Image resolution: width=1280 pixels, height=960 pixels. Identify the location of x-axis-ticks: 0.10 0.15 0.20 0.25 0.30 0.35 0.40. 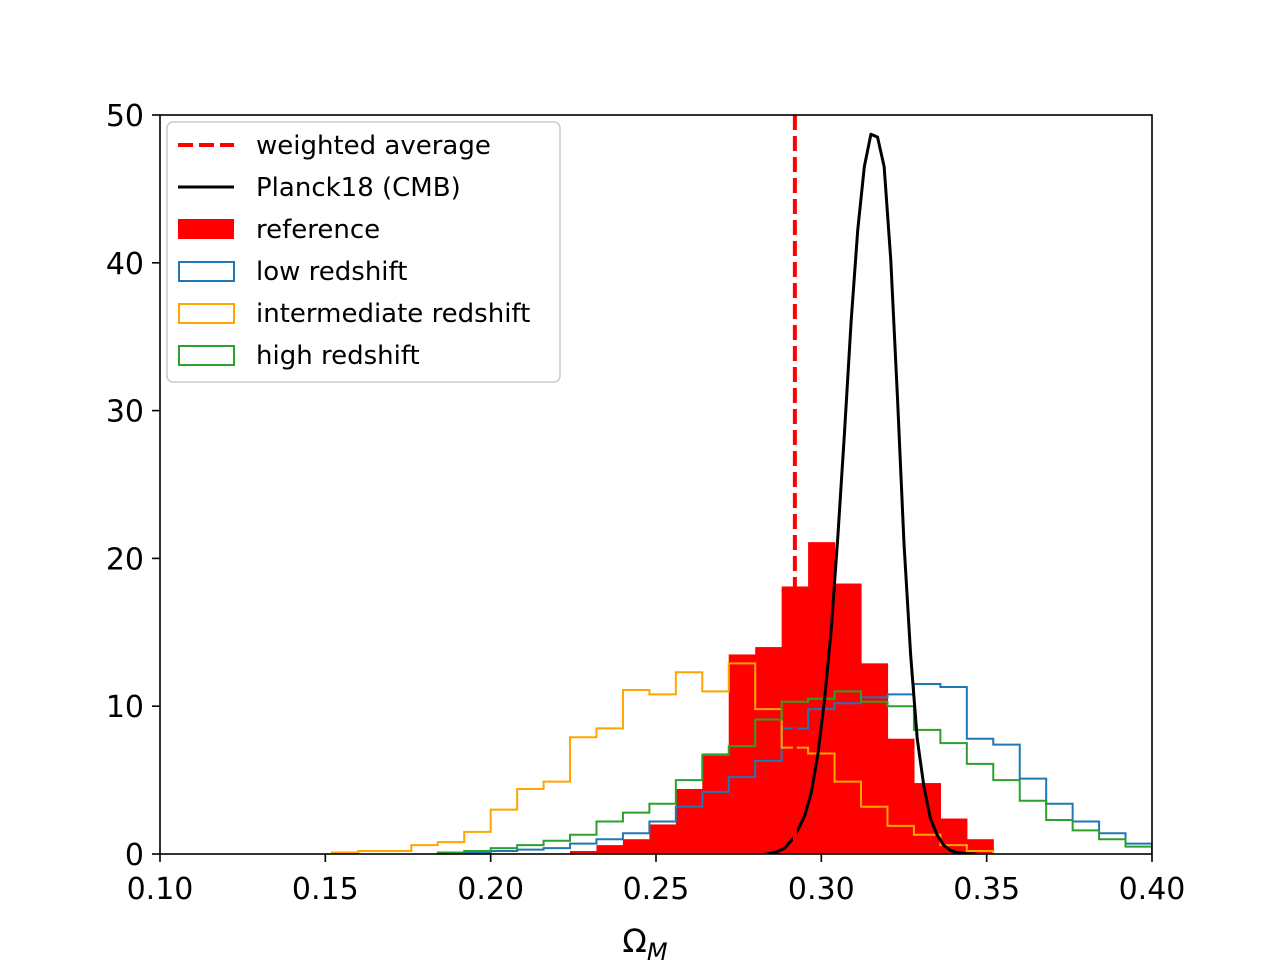
(656, 880).